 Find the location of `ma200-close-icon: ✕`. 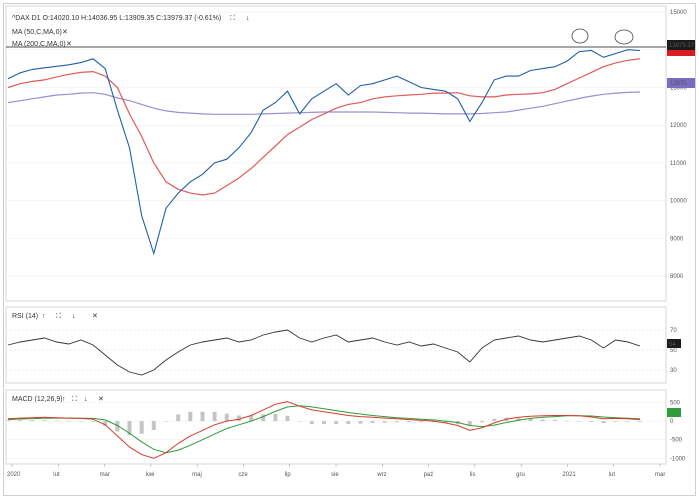

ma200-close-icon: ✕ is located at coordinates (69, 44).